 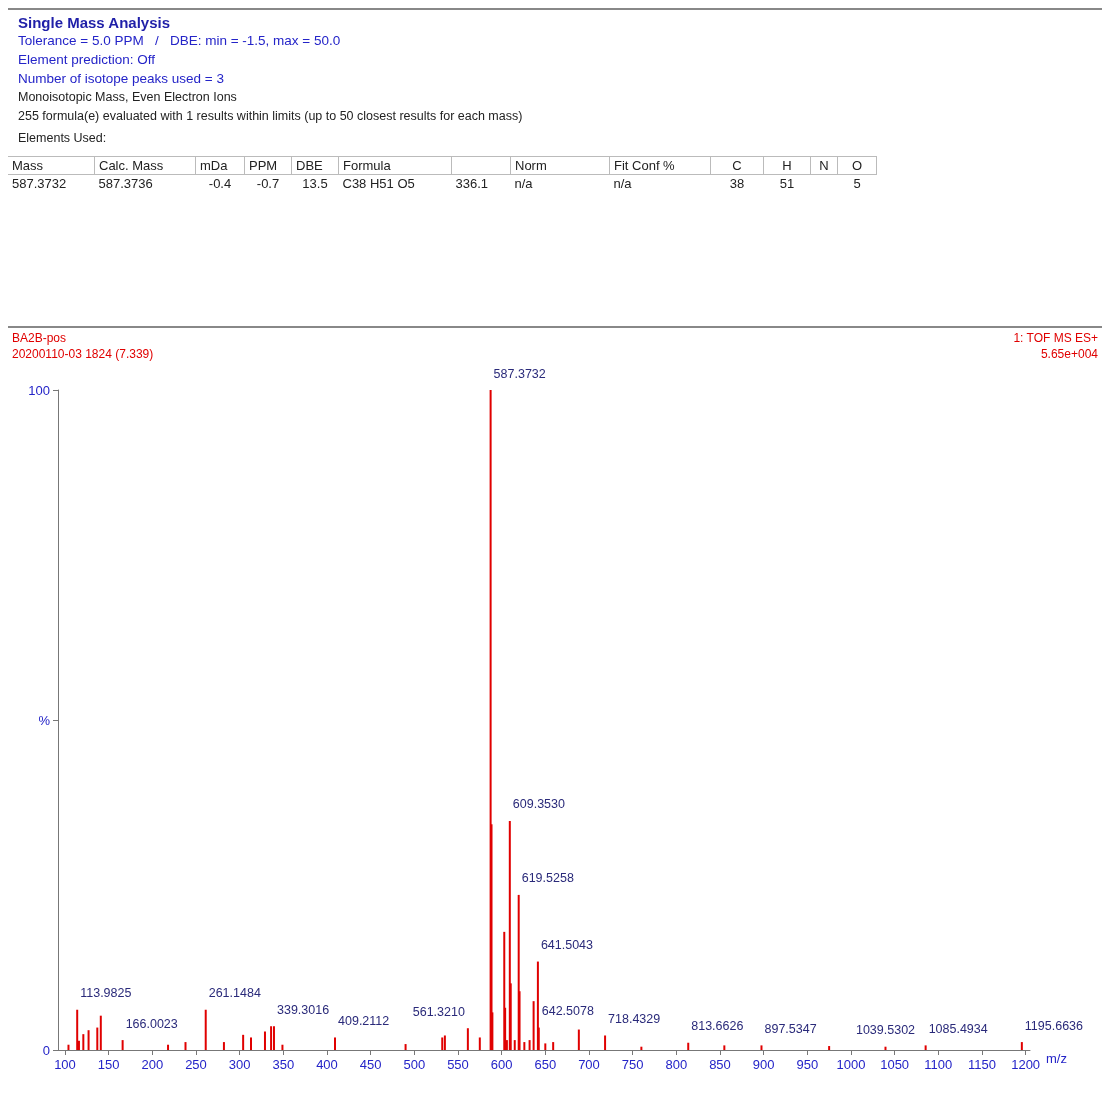 I want to click on text: Monoisotopic Mass, Even Electron Ions, so click(x=127, y=97).